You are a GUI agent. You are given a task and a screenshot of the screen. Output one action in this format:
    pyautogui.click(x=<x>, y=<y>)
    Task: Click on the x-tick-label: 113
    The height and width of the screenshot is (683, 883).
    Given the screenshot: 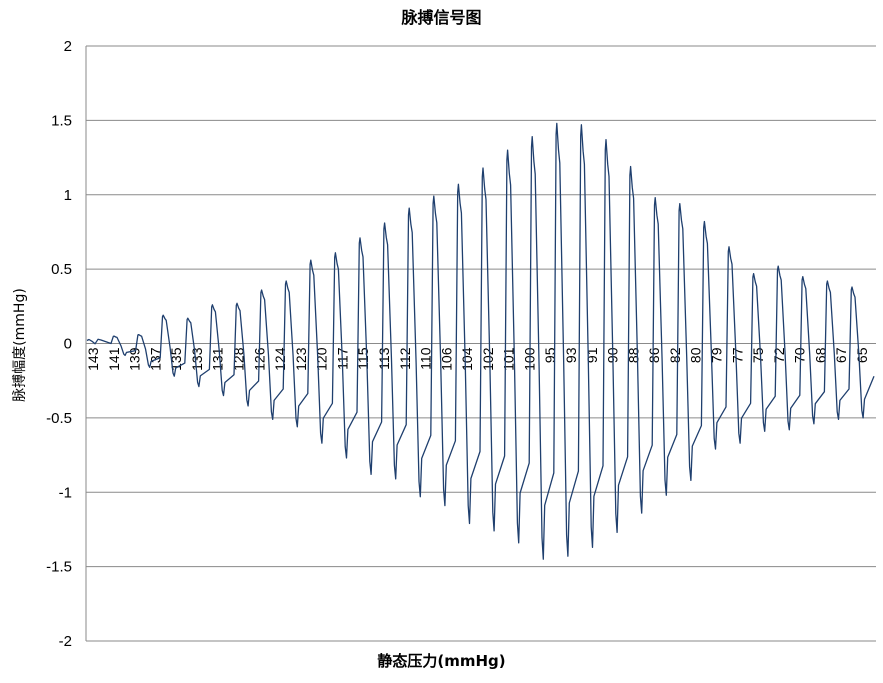 What is the action you would take?
    pyautogui.click(x=384, y=358)
    